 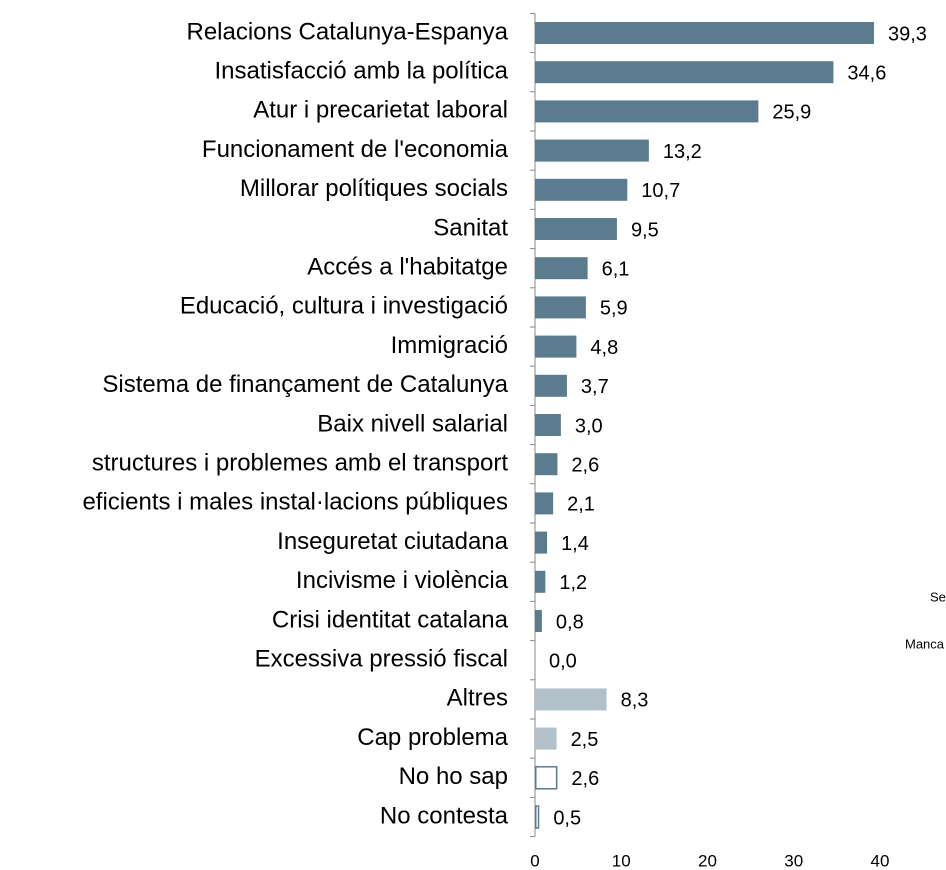 What do you see at coordinates (344, 306) in the screenshot?
I see `category-label: Educació, cultura i investigació` at bounding box center [344, 306].